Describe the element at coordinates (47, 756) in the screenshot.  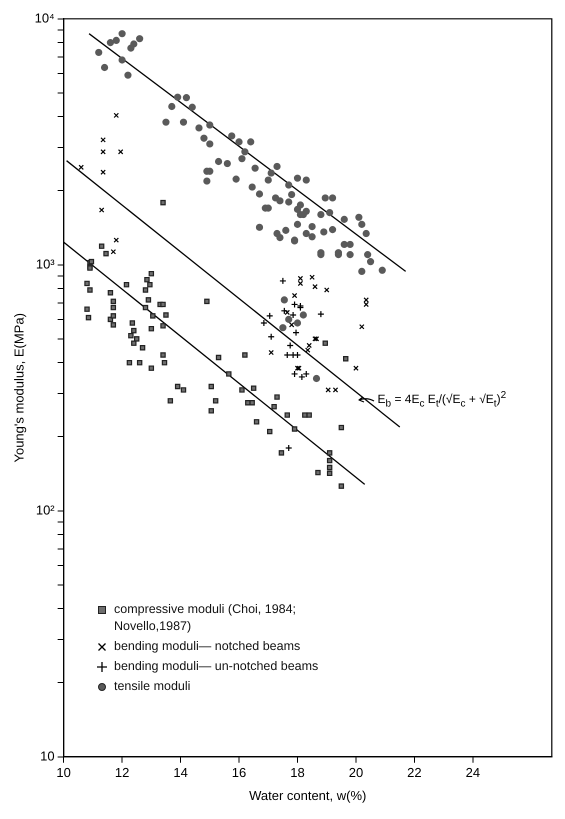
I see `y-tick-label: 10` at that location.